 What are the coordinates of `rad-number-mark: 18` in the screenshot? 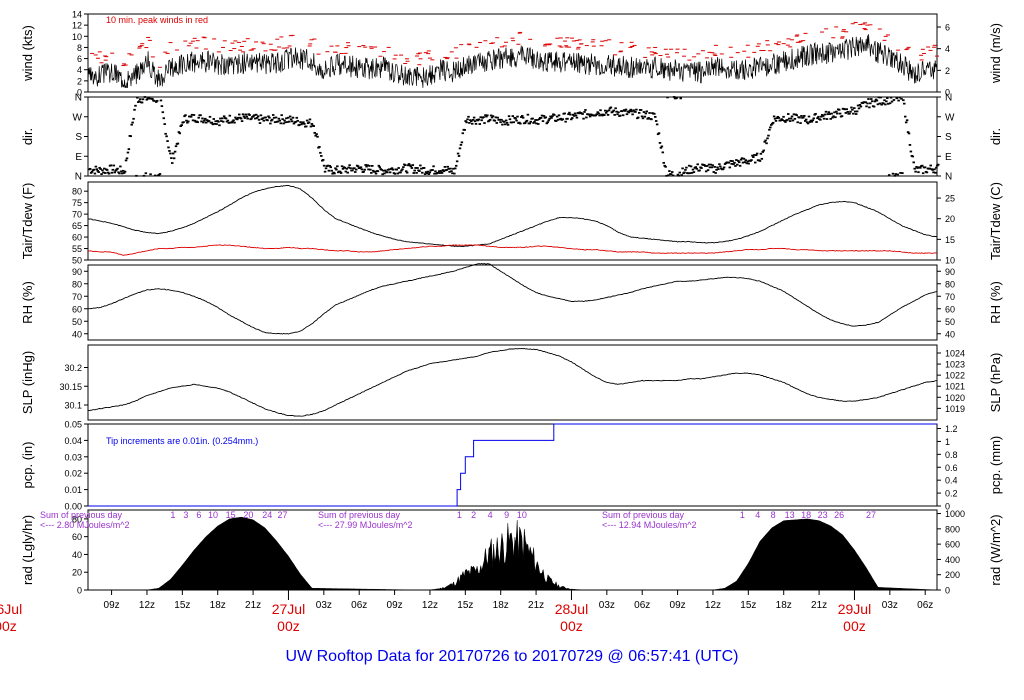 It's located at (806, 515).